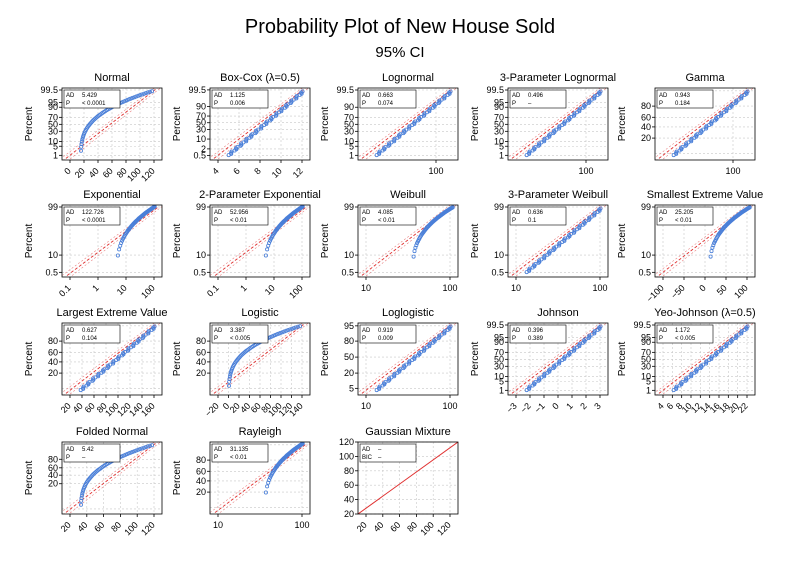 The image size is (800, 567). What do you see at coordinates (53, 468) in the screenshot?
I see `y-tick-label: 60` at bounding box center [53, 468].